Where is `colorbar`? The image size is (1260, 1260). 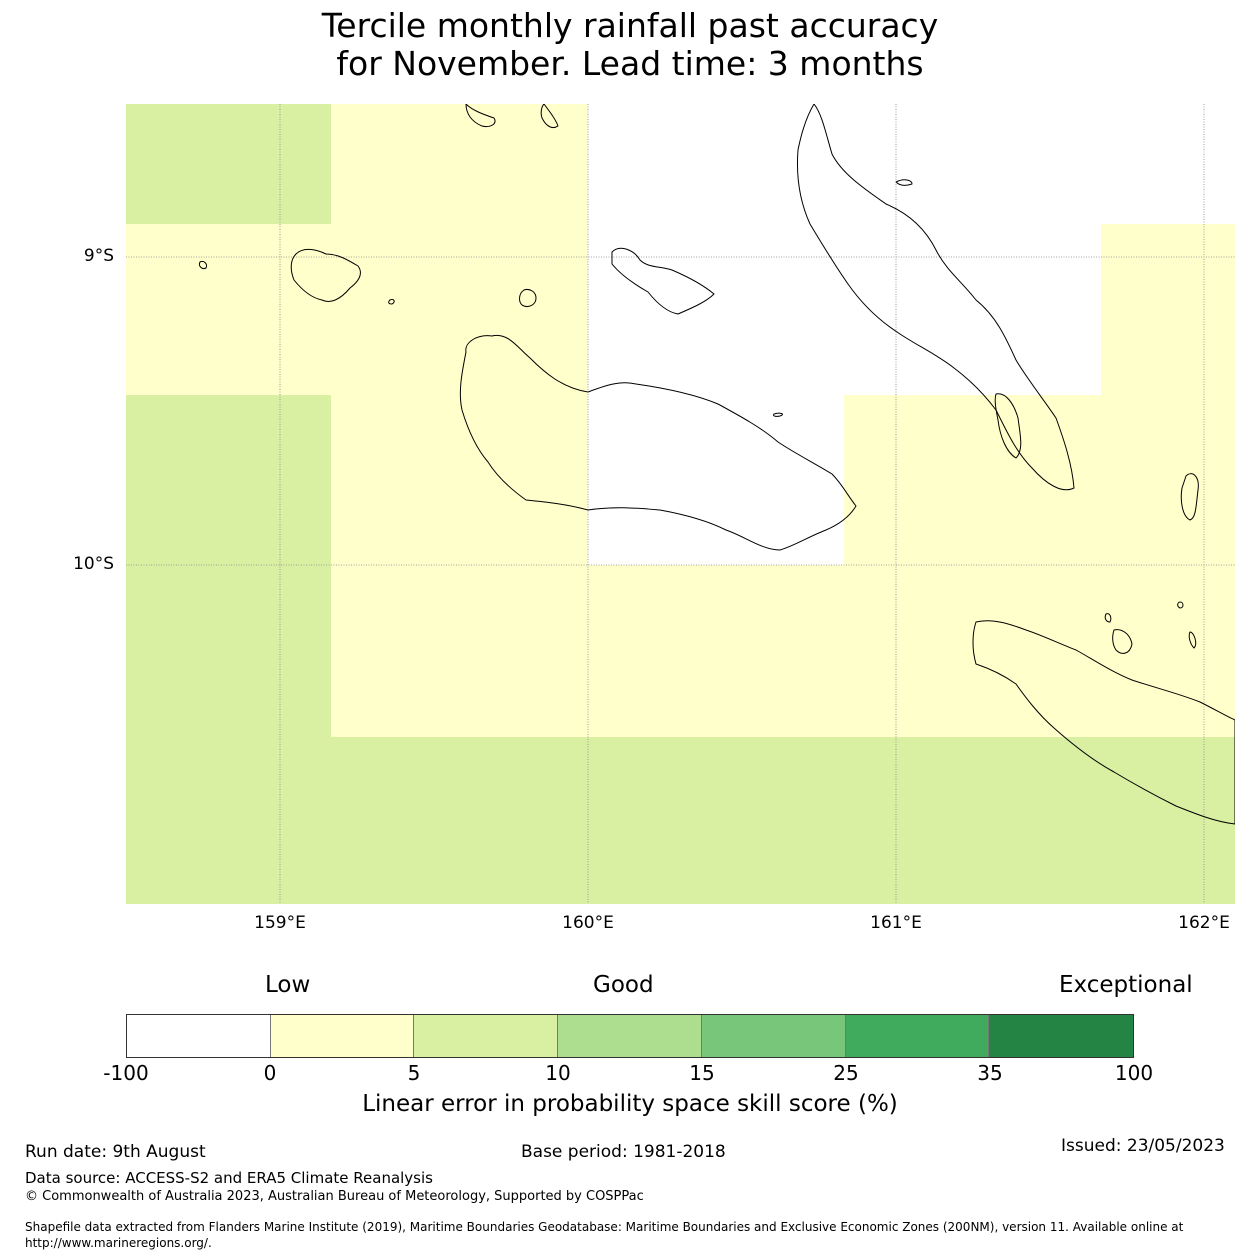 colorbar is located at coordinates (630, 1036).